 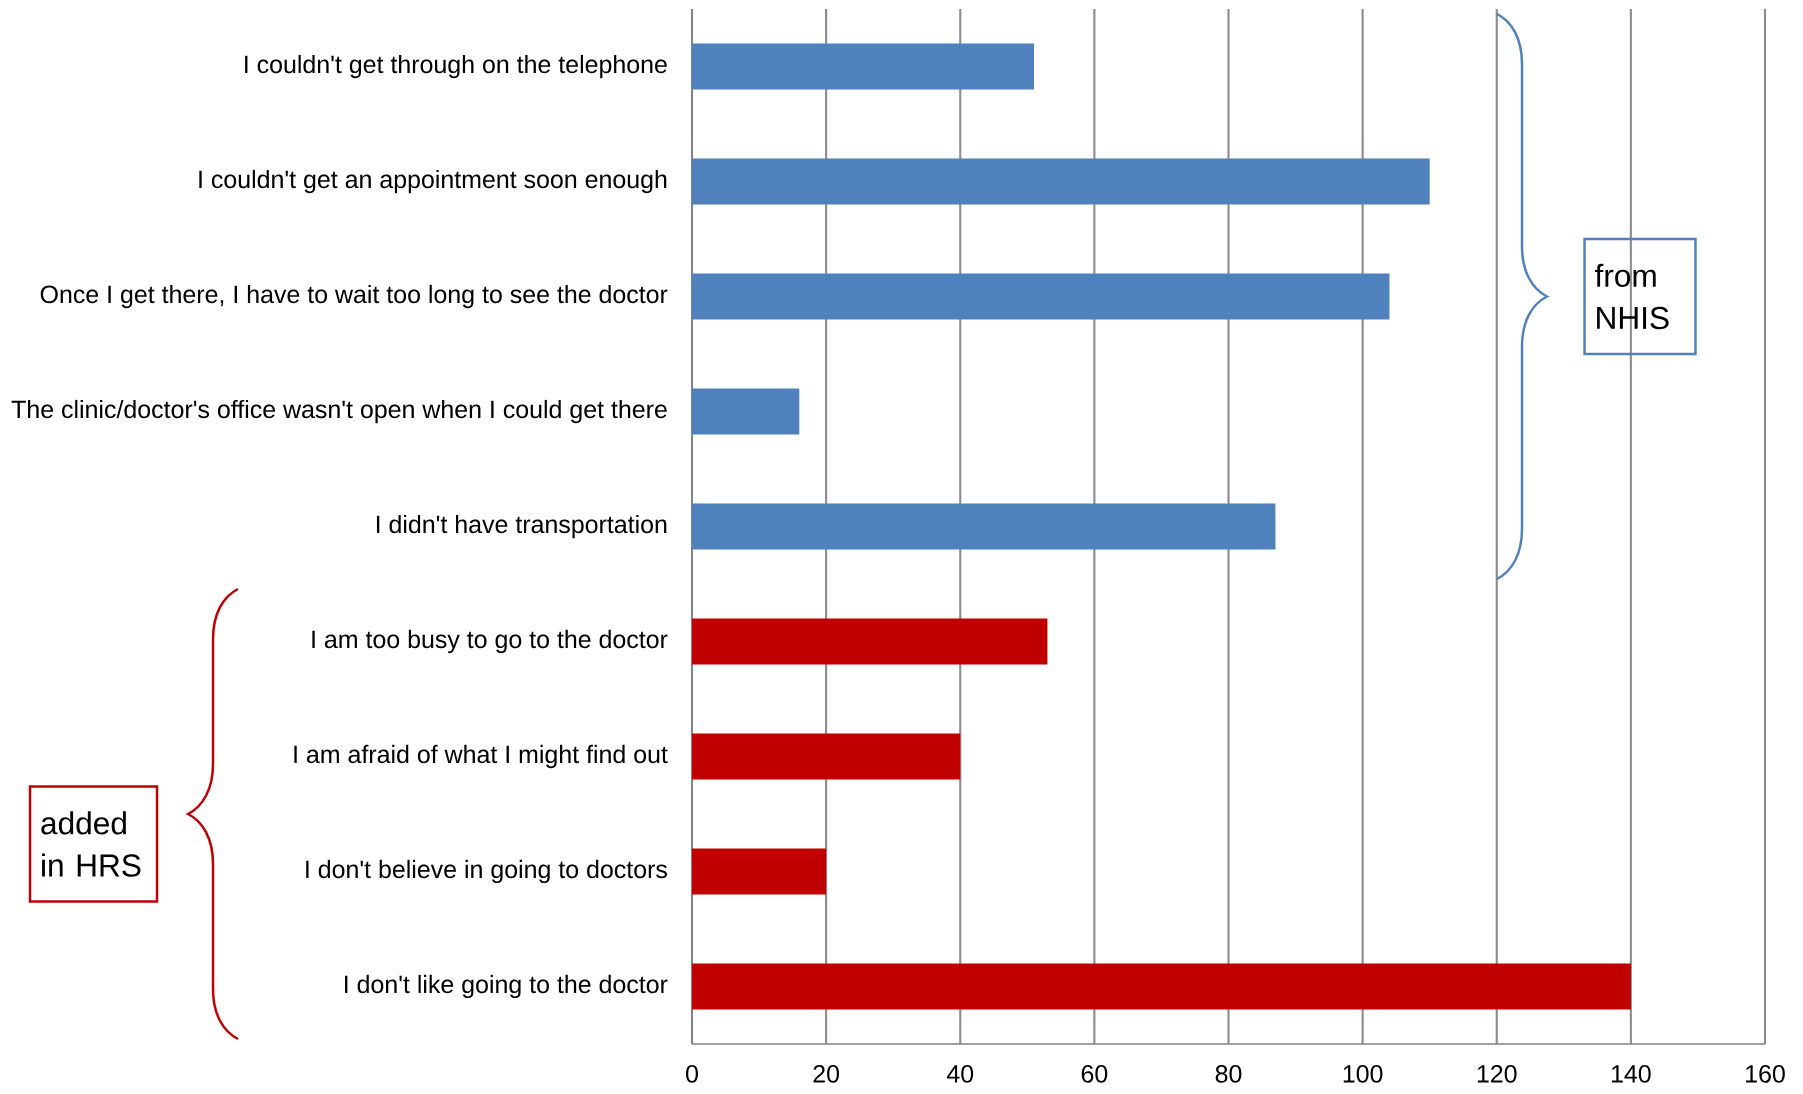 I want to click on x-tick-label: 0, so click(x=692, y=1074).